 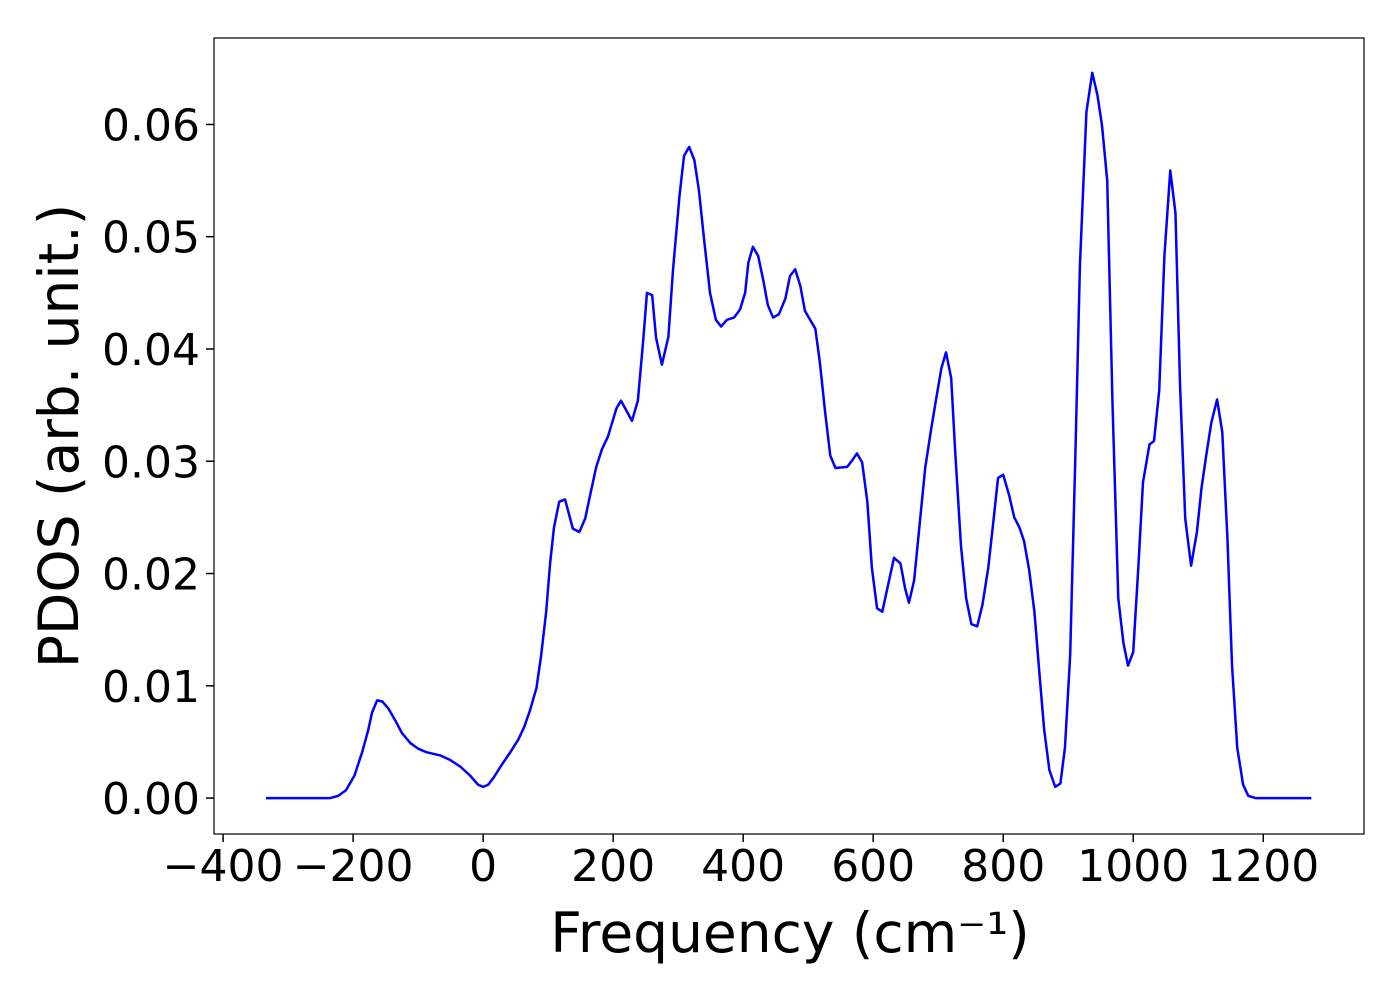 I want to click on x-tick-label: 200, so click(x=613, y=866).